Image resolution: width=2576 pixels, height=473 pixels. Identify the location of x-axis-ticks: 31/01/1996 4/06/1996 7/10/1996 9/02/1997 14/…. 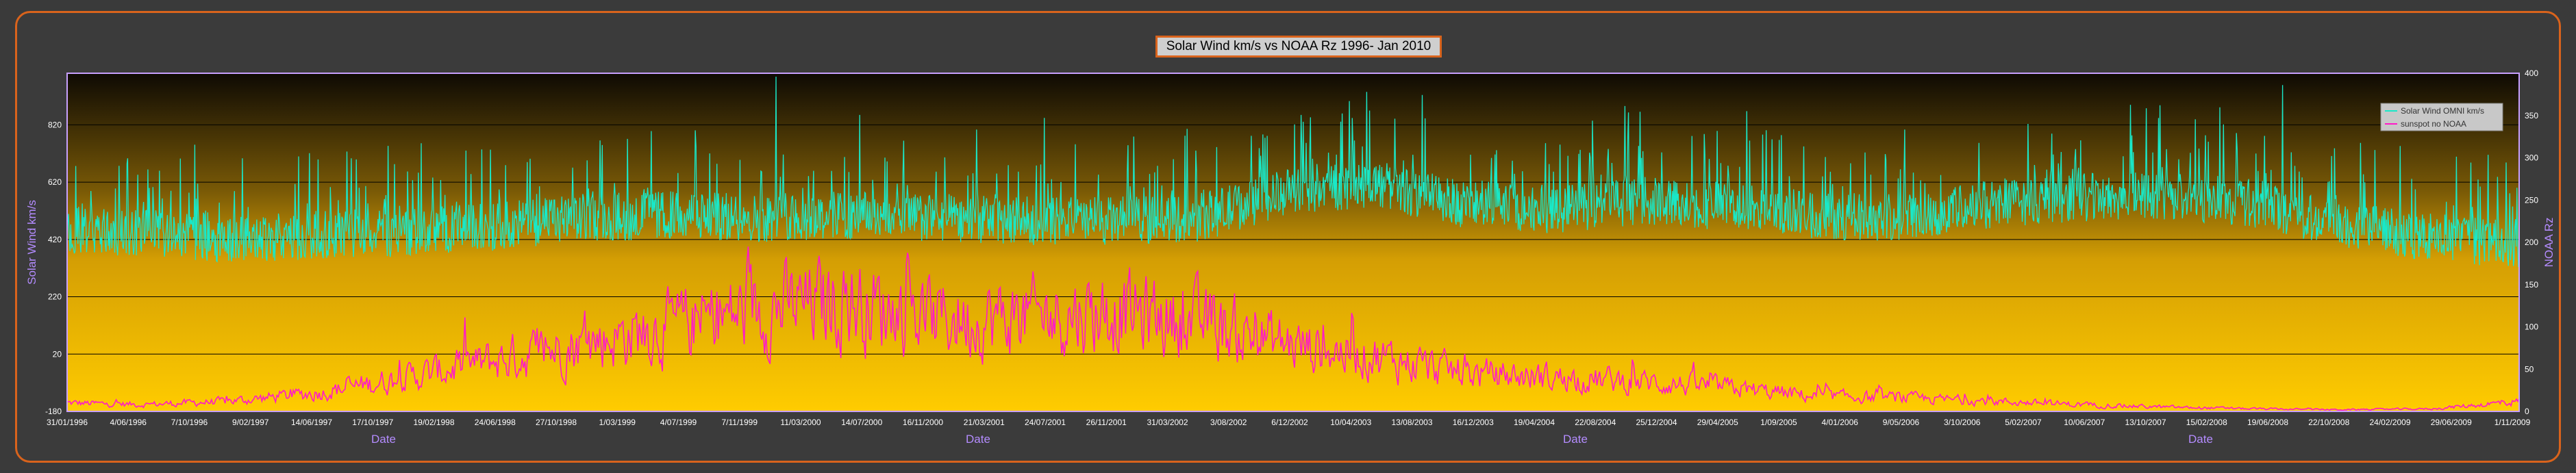
(1289, 422).